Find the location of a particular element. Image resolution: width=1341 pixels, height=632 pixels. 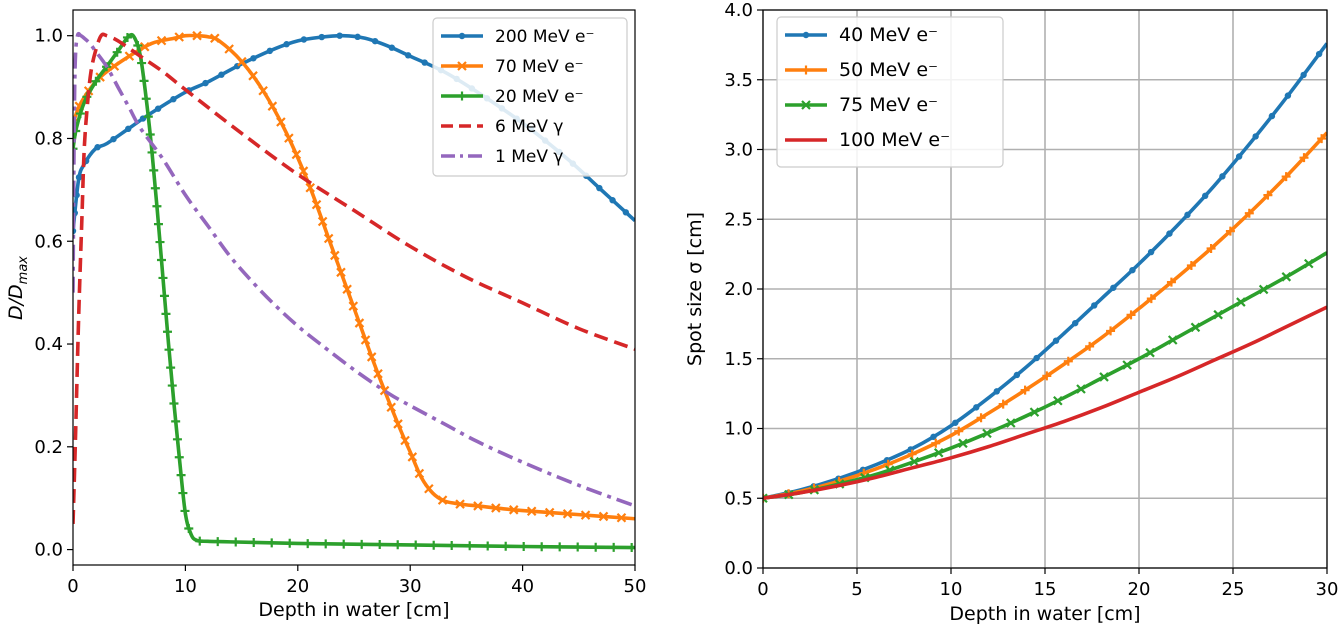

spot-size-y-tick-label: 1.0 is located at coordinates (738, 429).